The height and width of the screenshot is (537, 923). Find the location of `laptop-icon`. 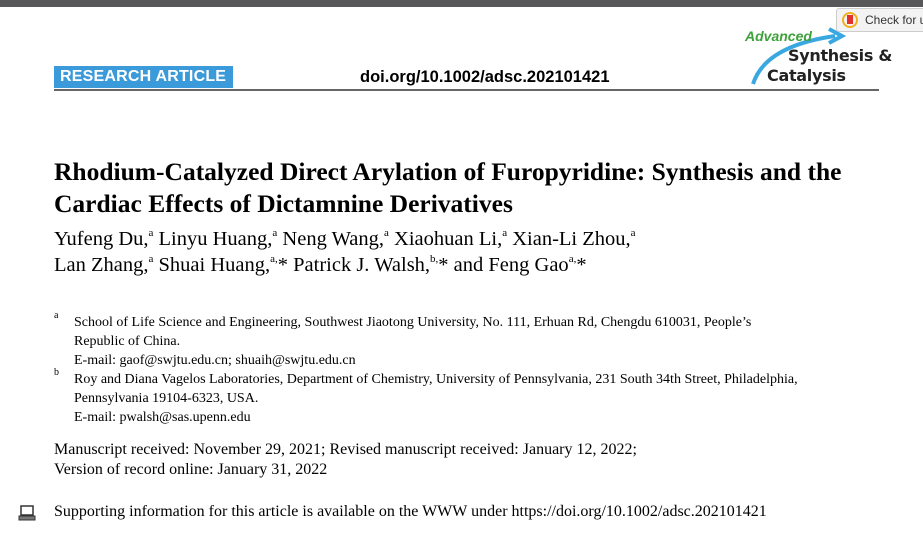

laptop-icon is located at coordinates (27, 513).